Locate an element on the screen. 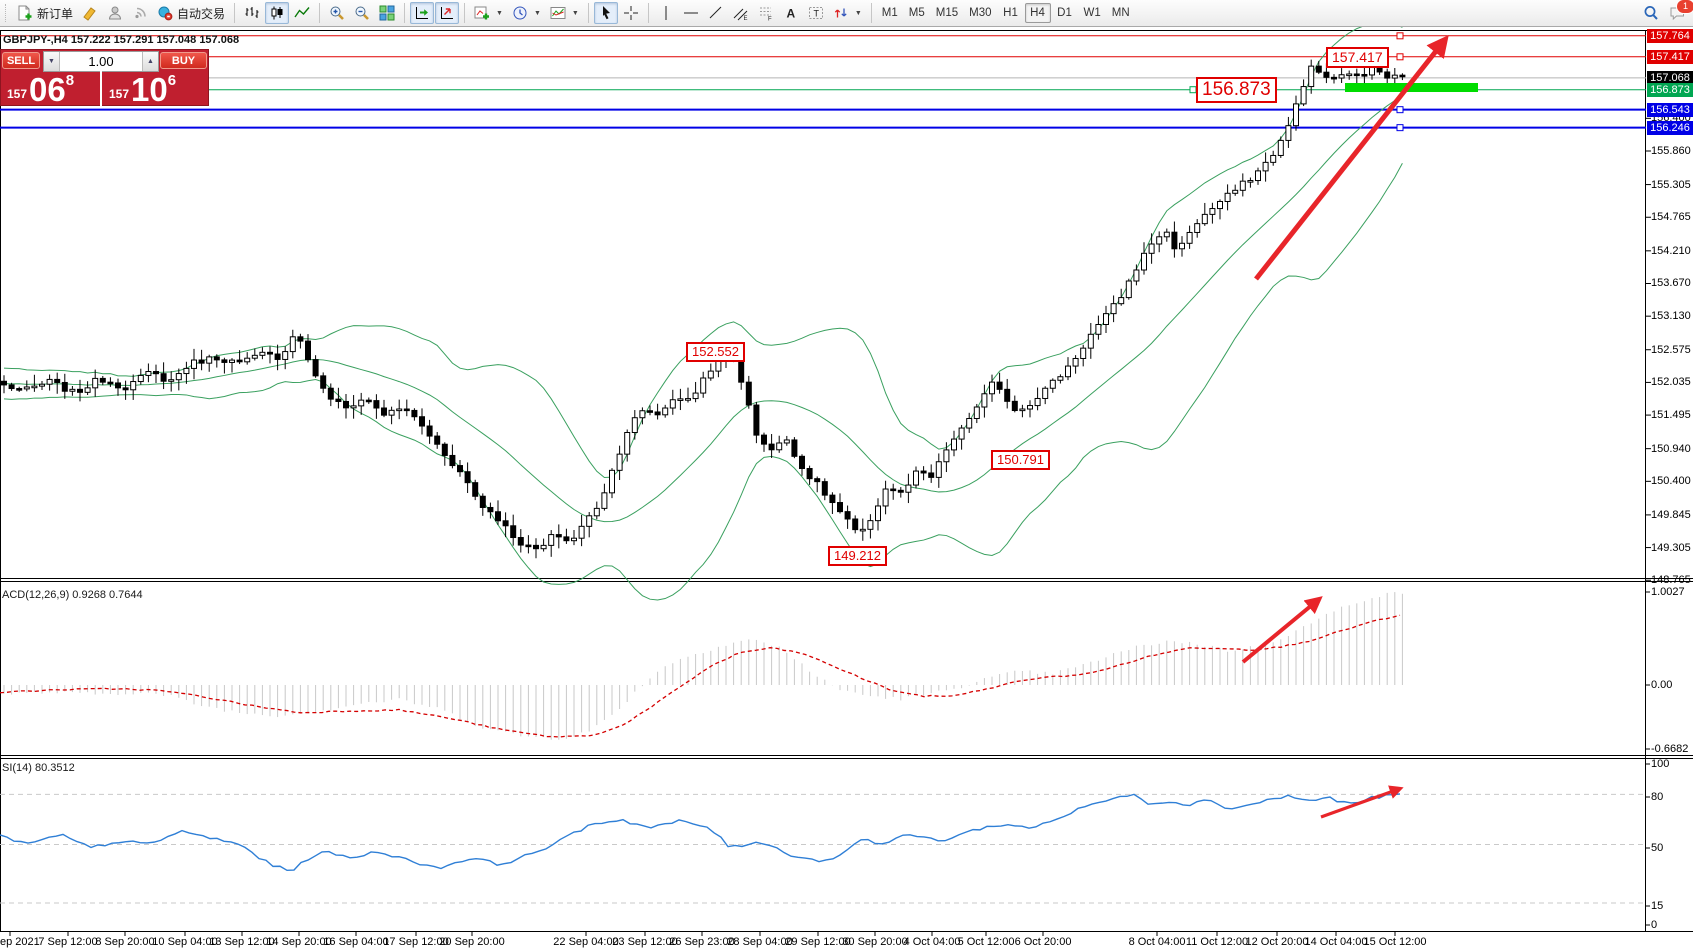 This screenshot has width=1693, height=950. volume-increase-button: ▲ is located at coordinates (150, 61).